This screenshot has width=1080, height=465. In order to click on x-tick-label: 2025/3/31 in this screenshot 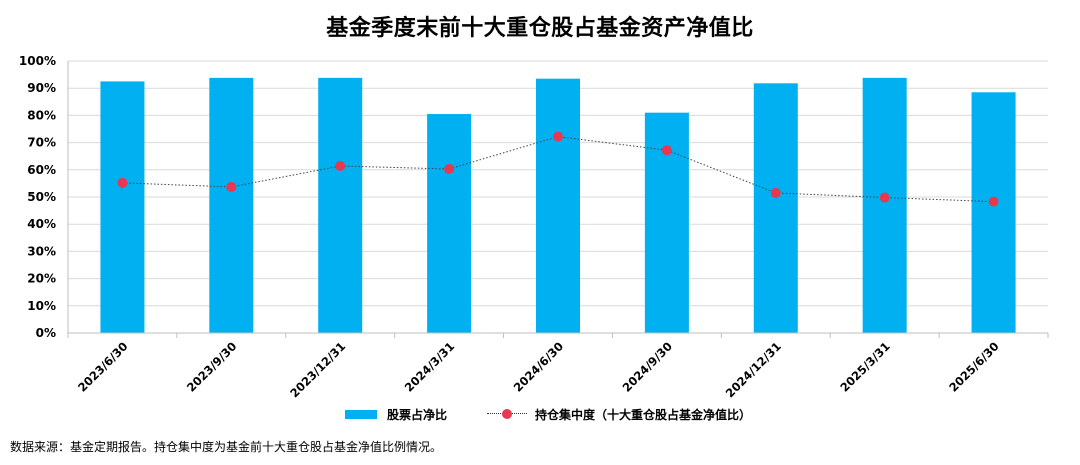, I will do `click(864, 366)`.